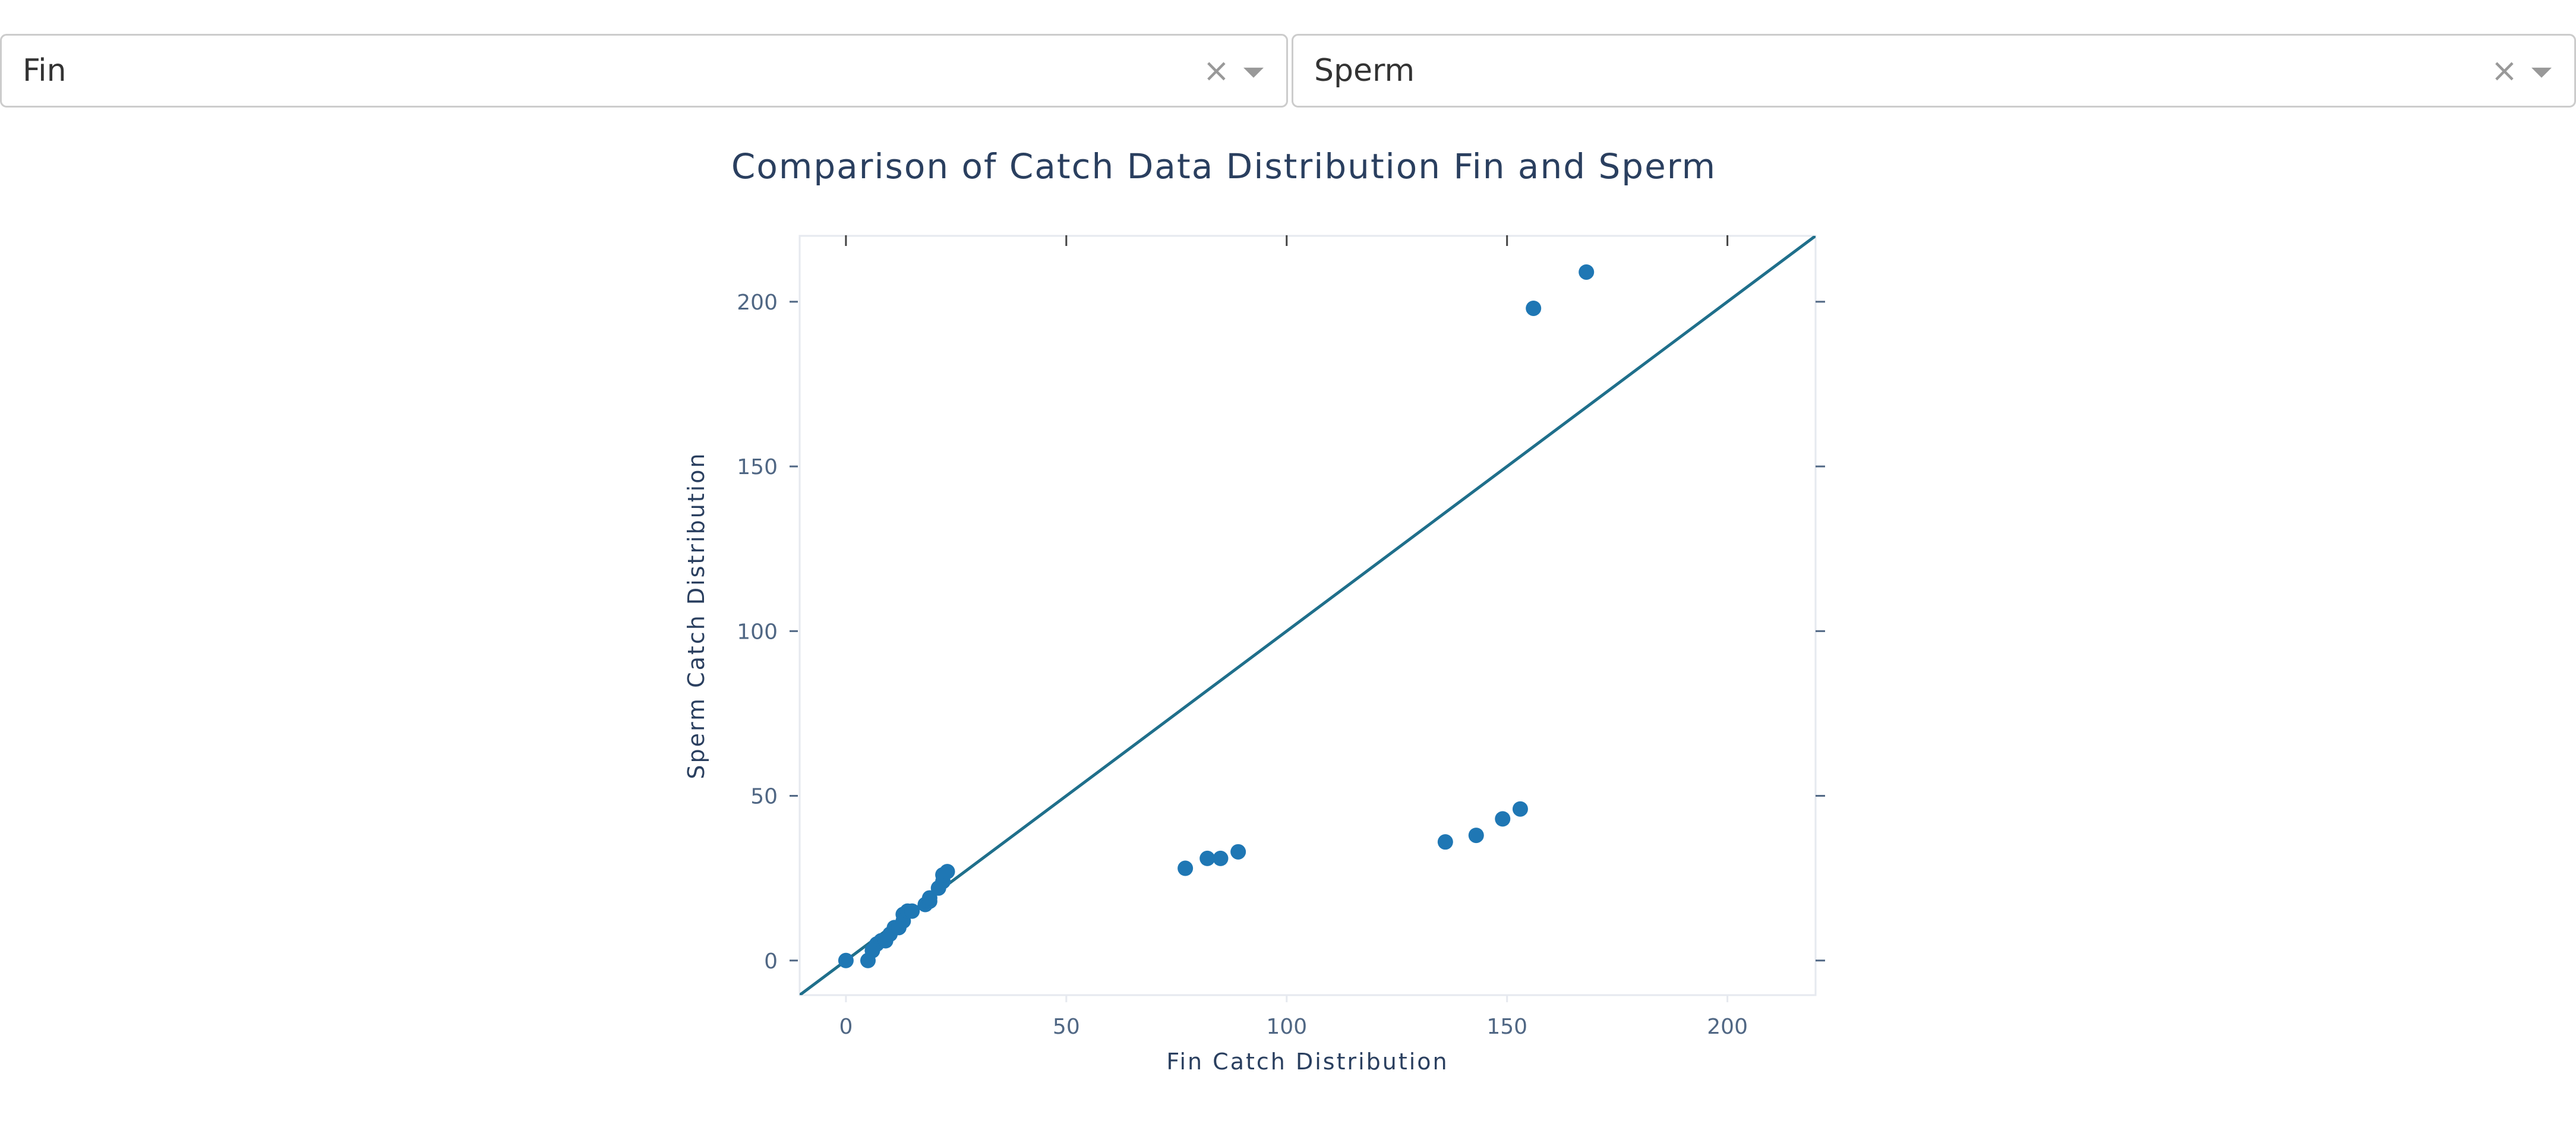 This screenshot has width=2576, height=1127. Describe the element at coordinates (771, 961) in the screenshot. I see `y-tick-label: 0` at that location.